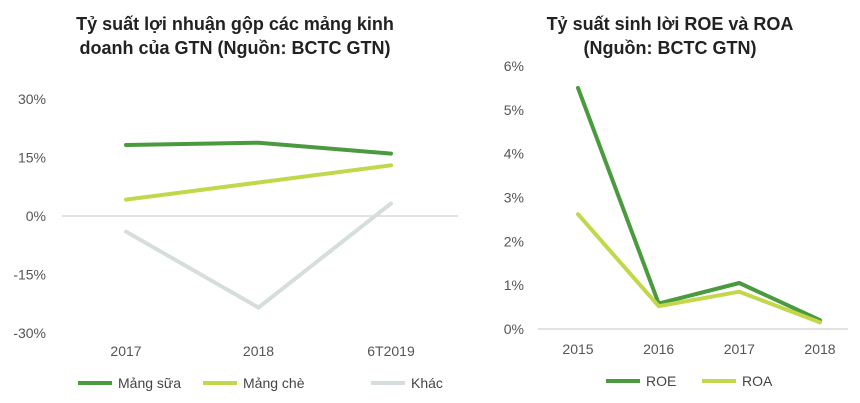  I want to click on chart-title-line: (Nguồn: BCTC GTN), so click(670, 48).